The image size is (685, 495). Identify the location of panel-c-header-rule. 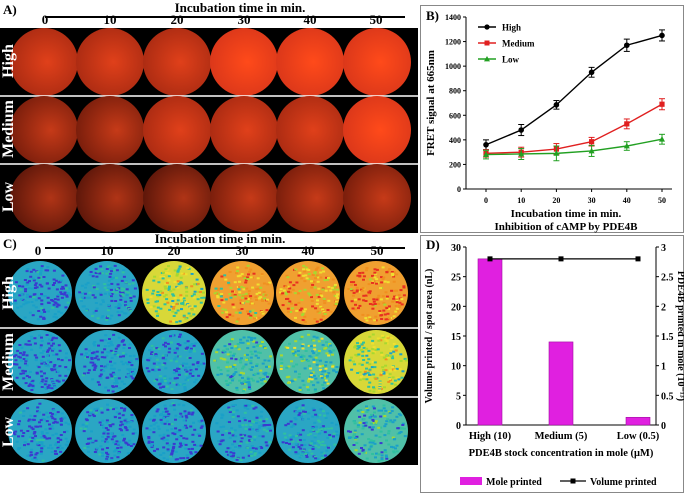
(225, 248).